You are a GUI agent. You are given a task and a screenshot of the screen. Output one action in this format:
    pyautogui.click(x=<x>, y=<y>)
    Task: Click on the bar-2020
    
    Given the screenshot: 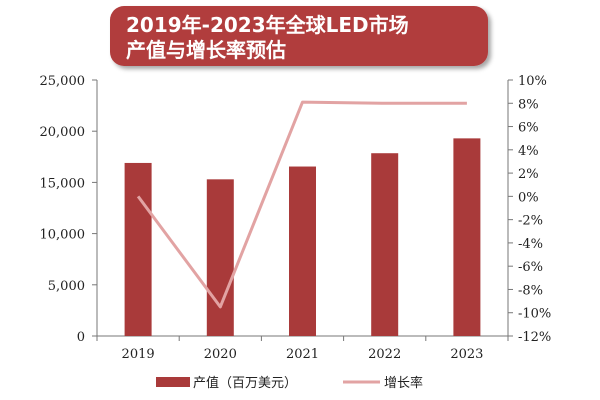 What is the action you would take?
    pyautogui.click(x=220, y=257)
    